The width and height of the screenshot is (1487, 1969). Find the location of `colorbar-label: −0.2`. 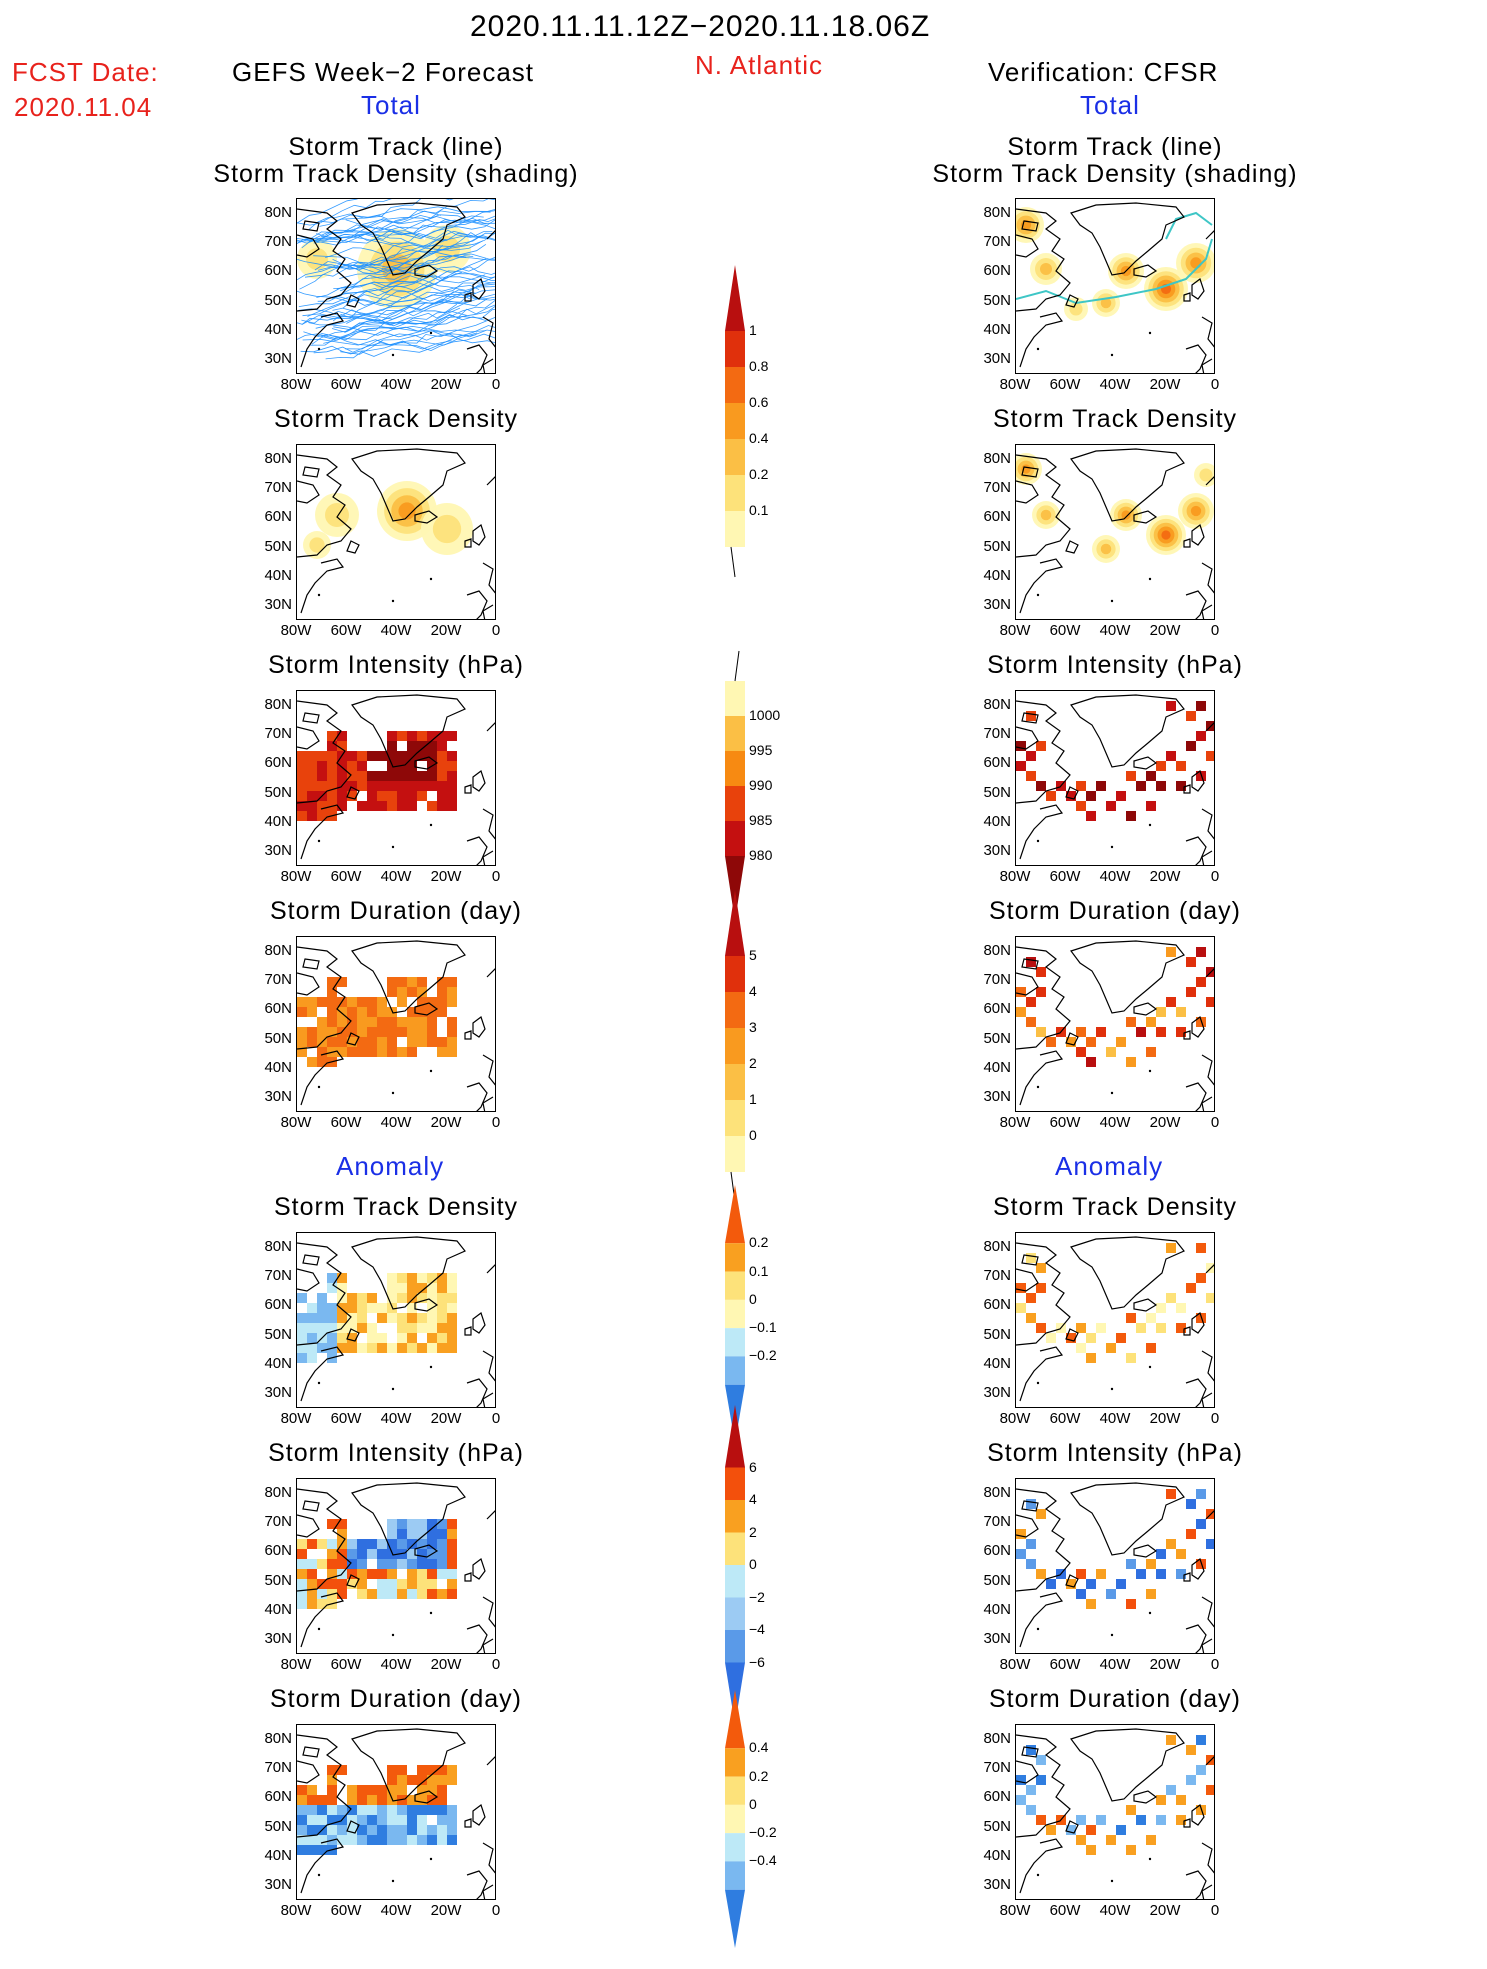

colorbar-label: −0.2 is located at coordinates (763, 1832).